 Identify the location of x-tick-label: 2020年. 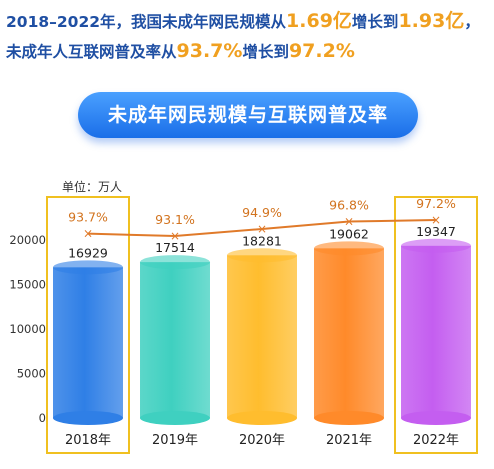
(262, 440).